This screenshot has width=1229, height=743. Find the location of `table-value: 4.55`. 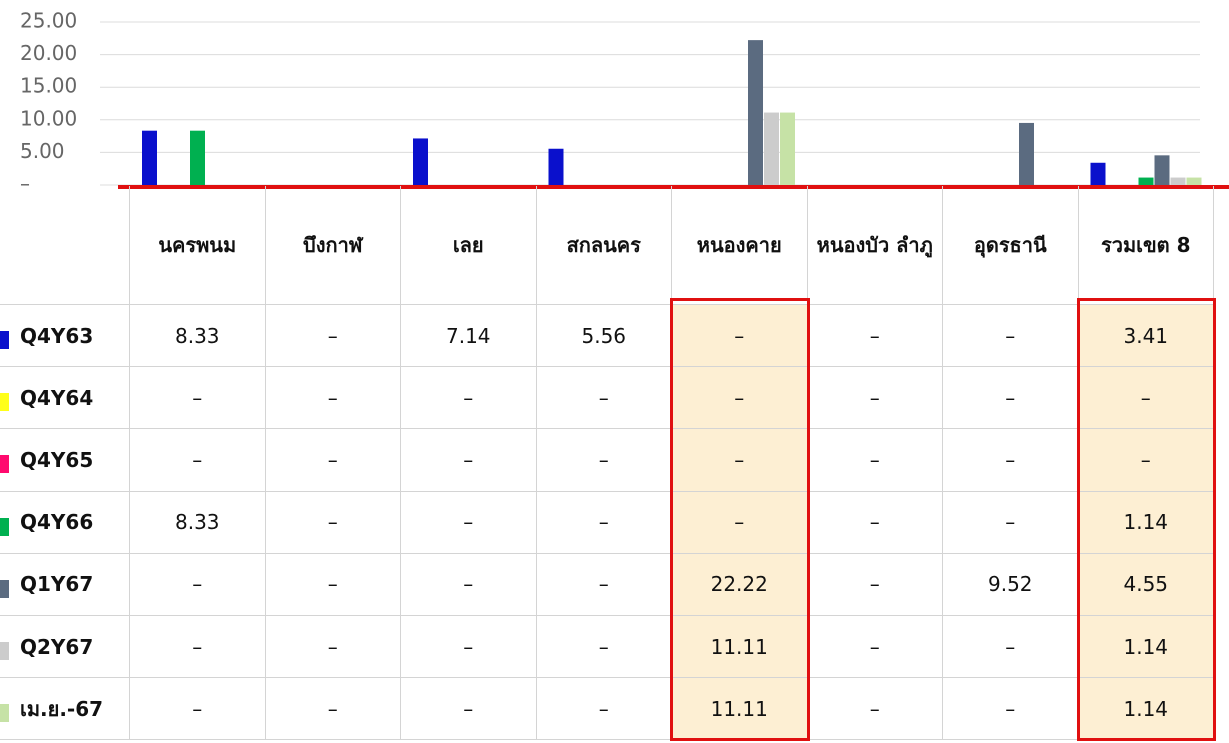

table-value: 4.55 is located at coordinates (1146, 584).